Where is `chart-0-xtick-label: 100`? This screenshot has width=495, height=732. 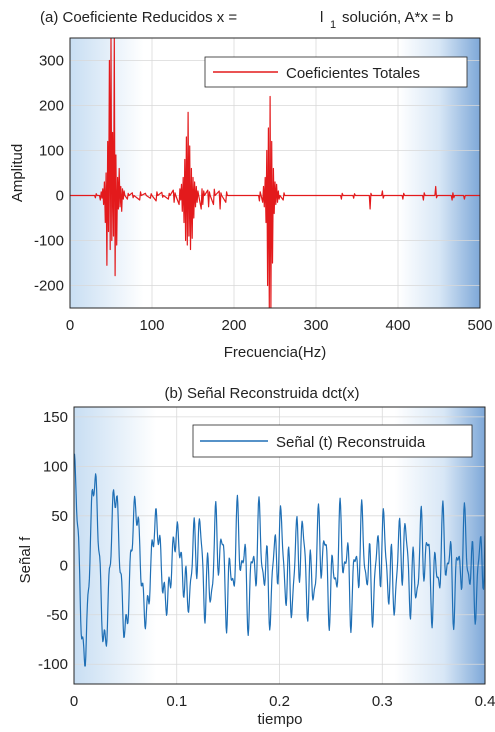 chart-0-xtick-label: 100 is located at coordinates (151, 325).